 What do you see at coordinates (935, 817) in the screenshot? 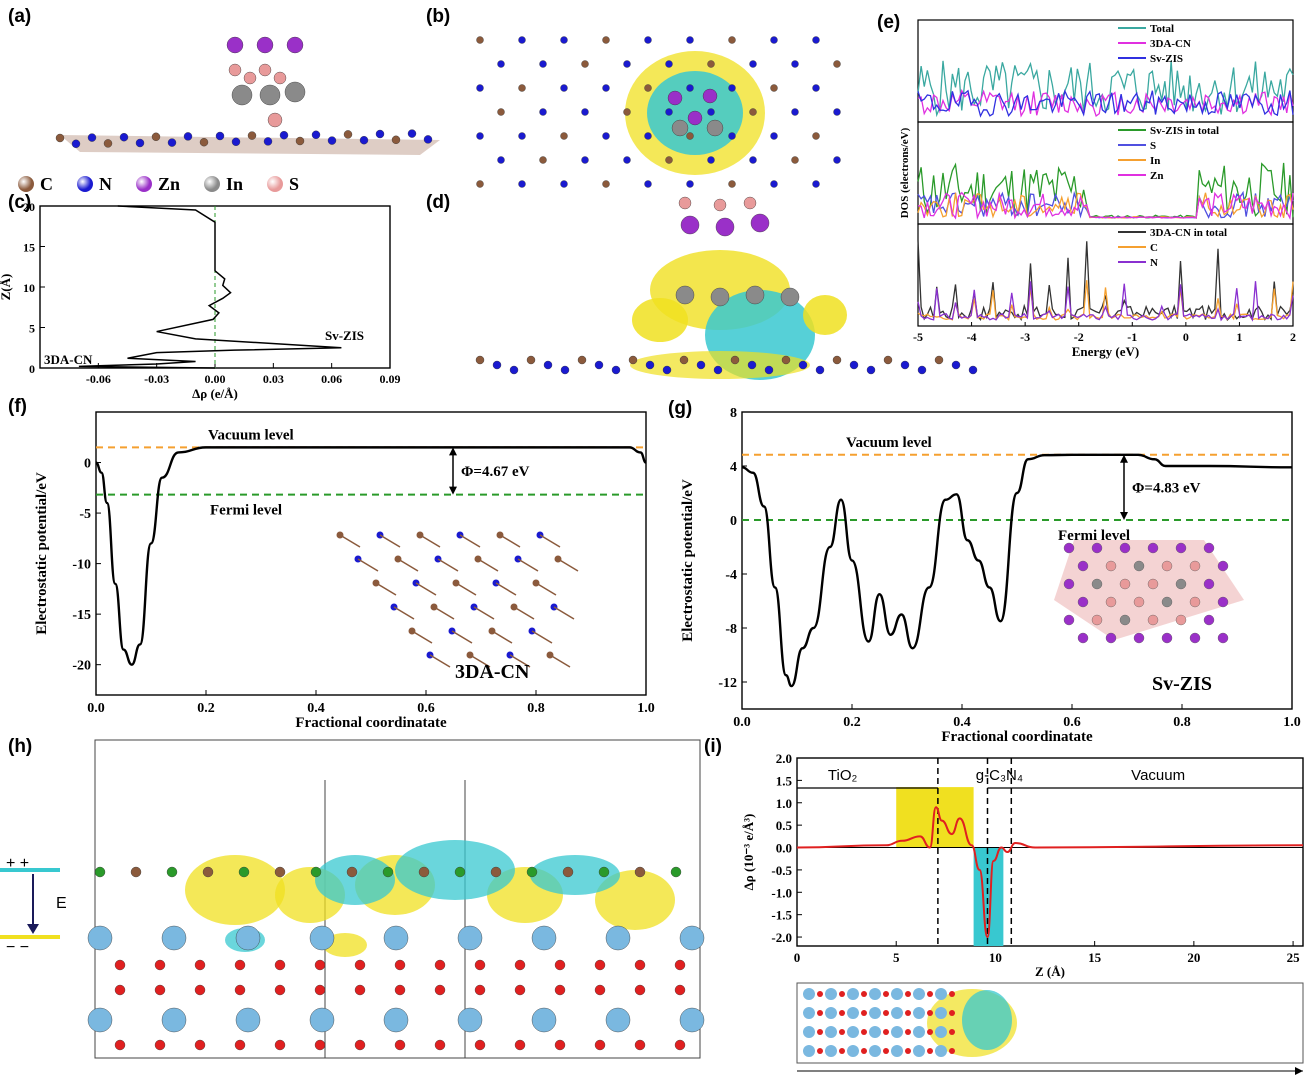
I see `accumulation-region` at bounding box center [935, 817].